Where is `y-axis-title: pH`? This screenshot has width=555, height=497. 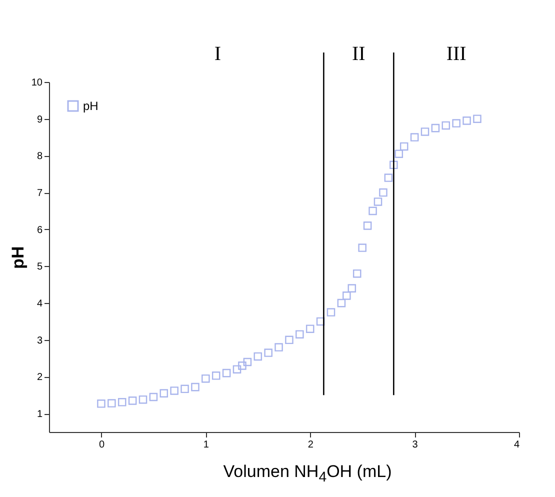 y-axis-title: pH is located at coordinates (18, 257).